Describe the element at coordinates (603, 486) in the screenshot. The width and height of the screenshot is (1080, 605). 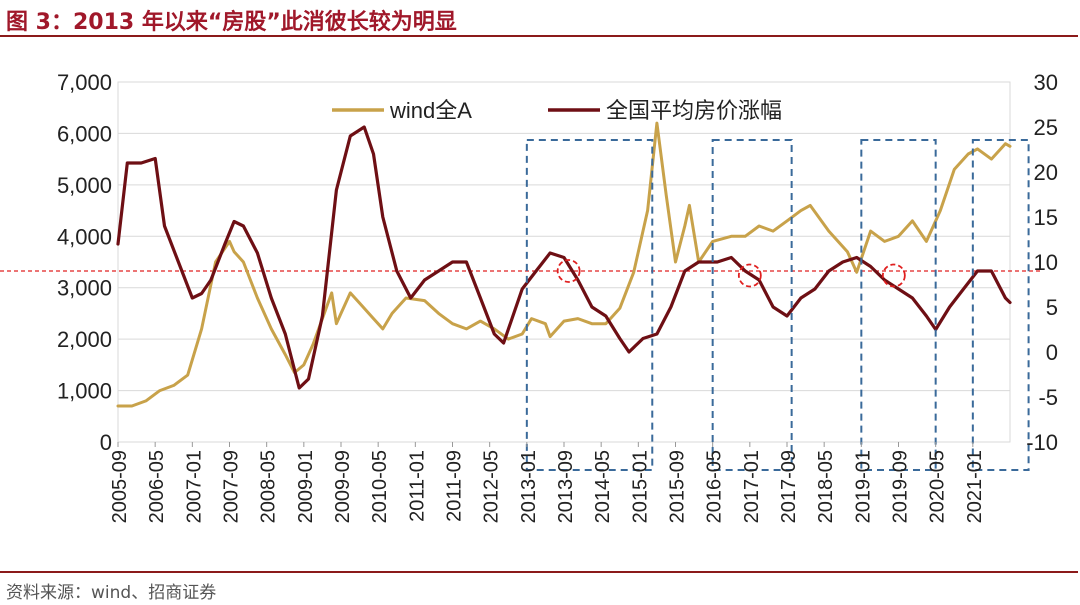
I see `x-tick-label: 2014-05` at that location.